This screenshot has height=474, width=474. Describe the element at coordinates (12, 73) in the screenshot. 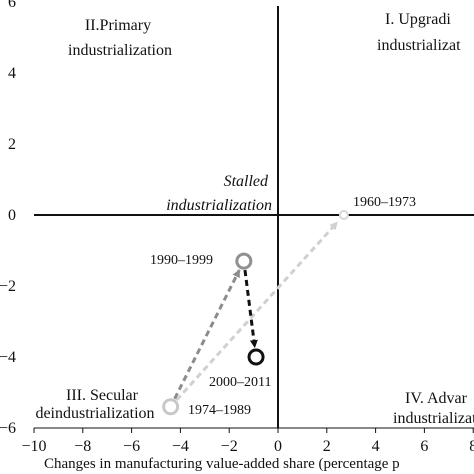

I see `y-tick-label: 4` at that location.